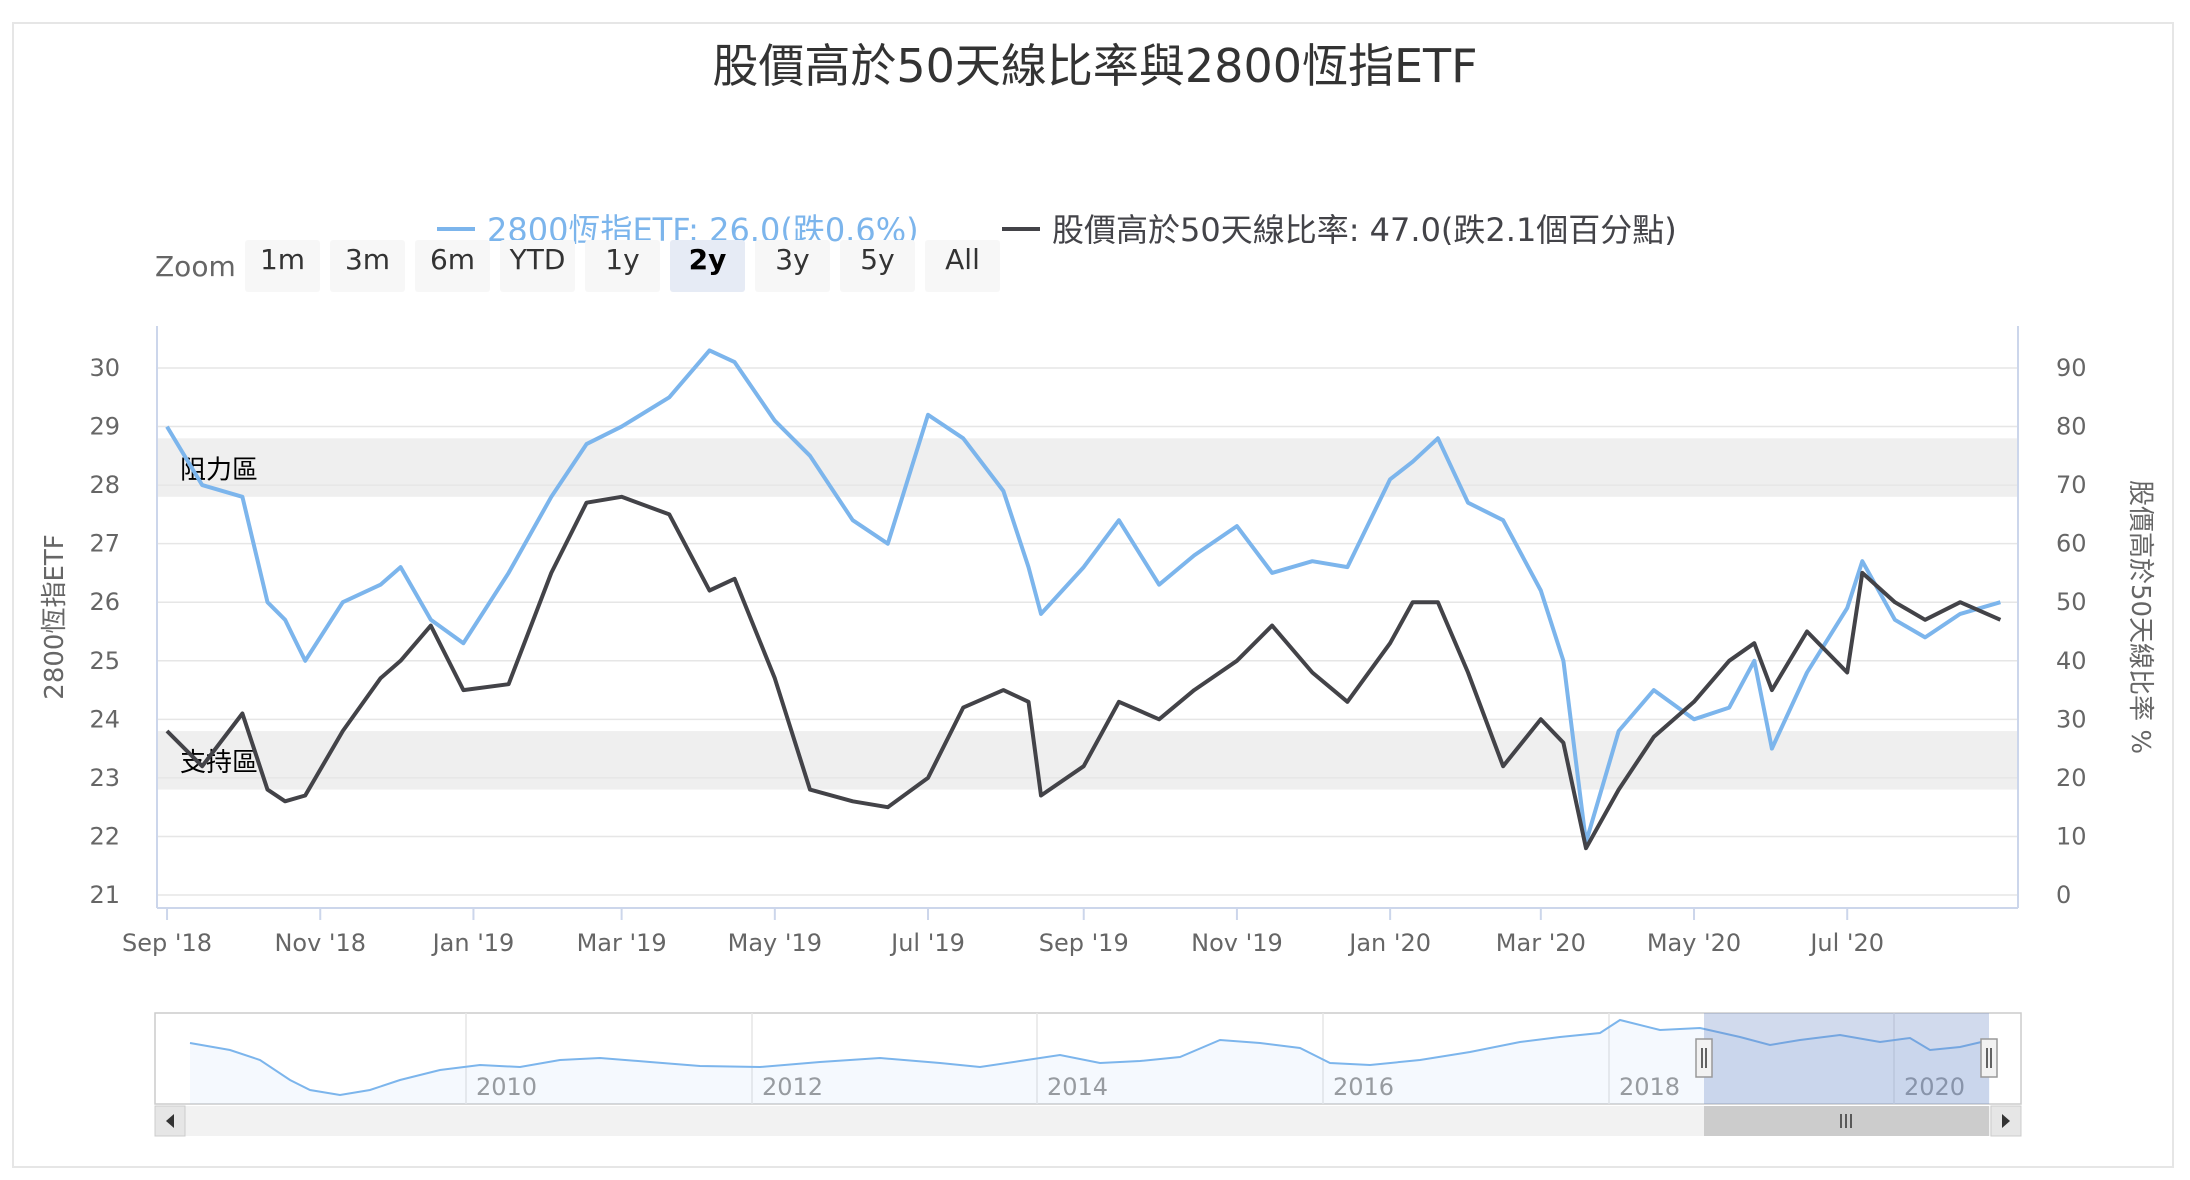  I want to click on zoom-button-5y: 5y, so click(877, 266).